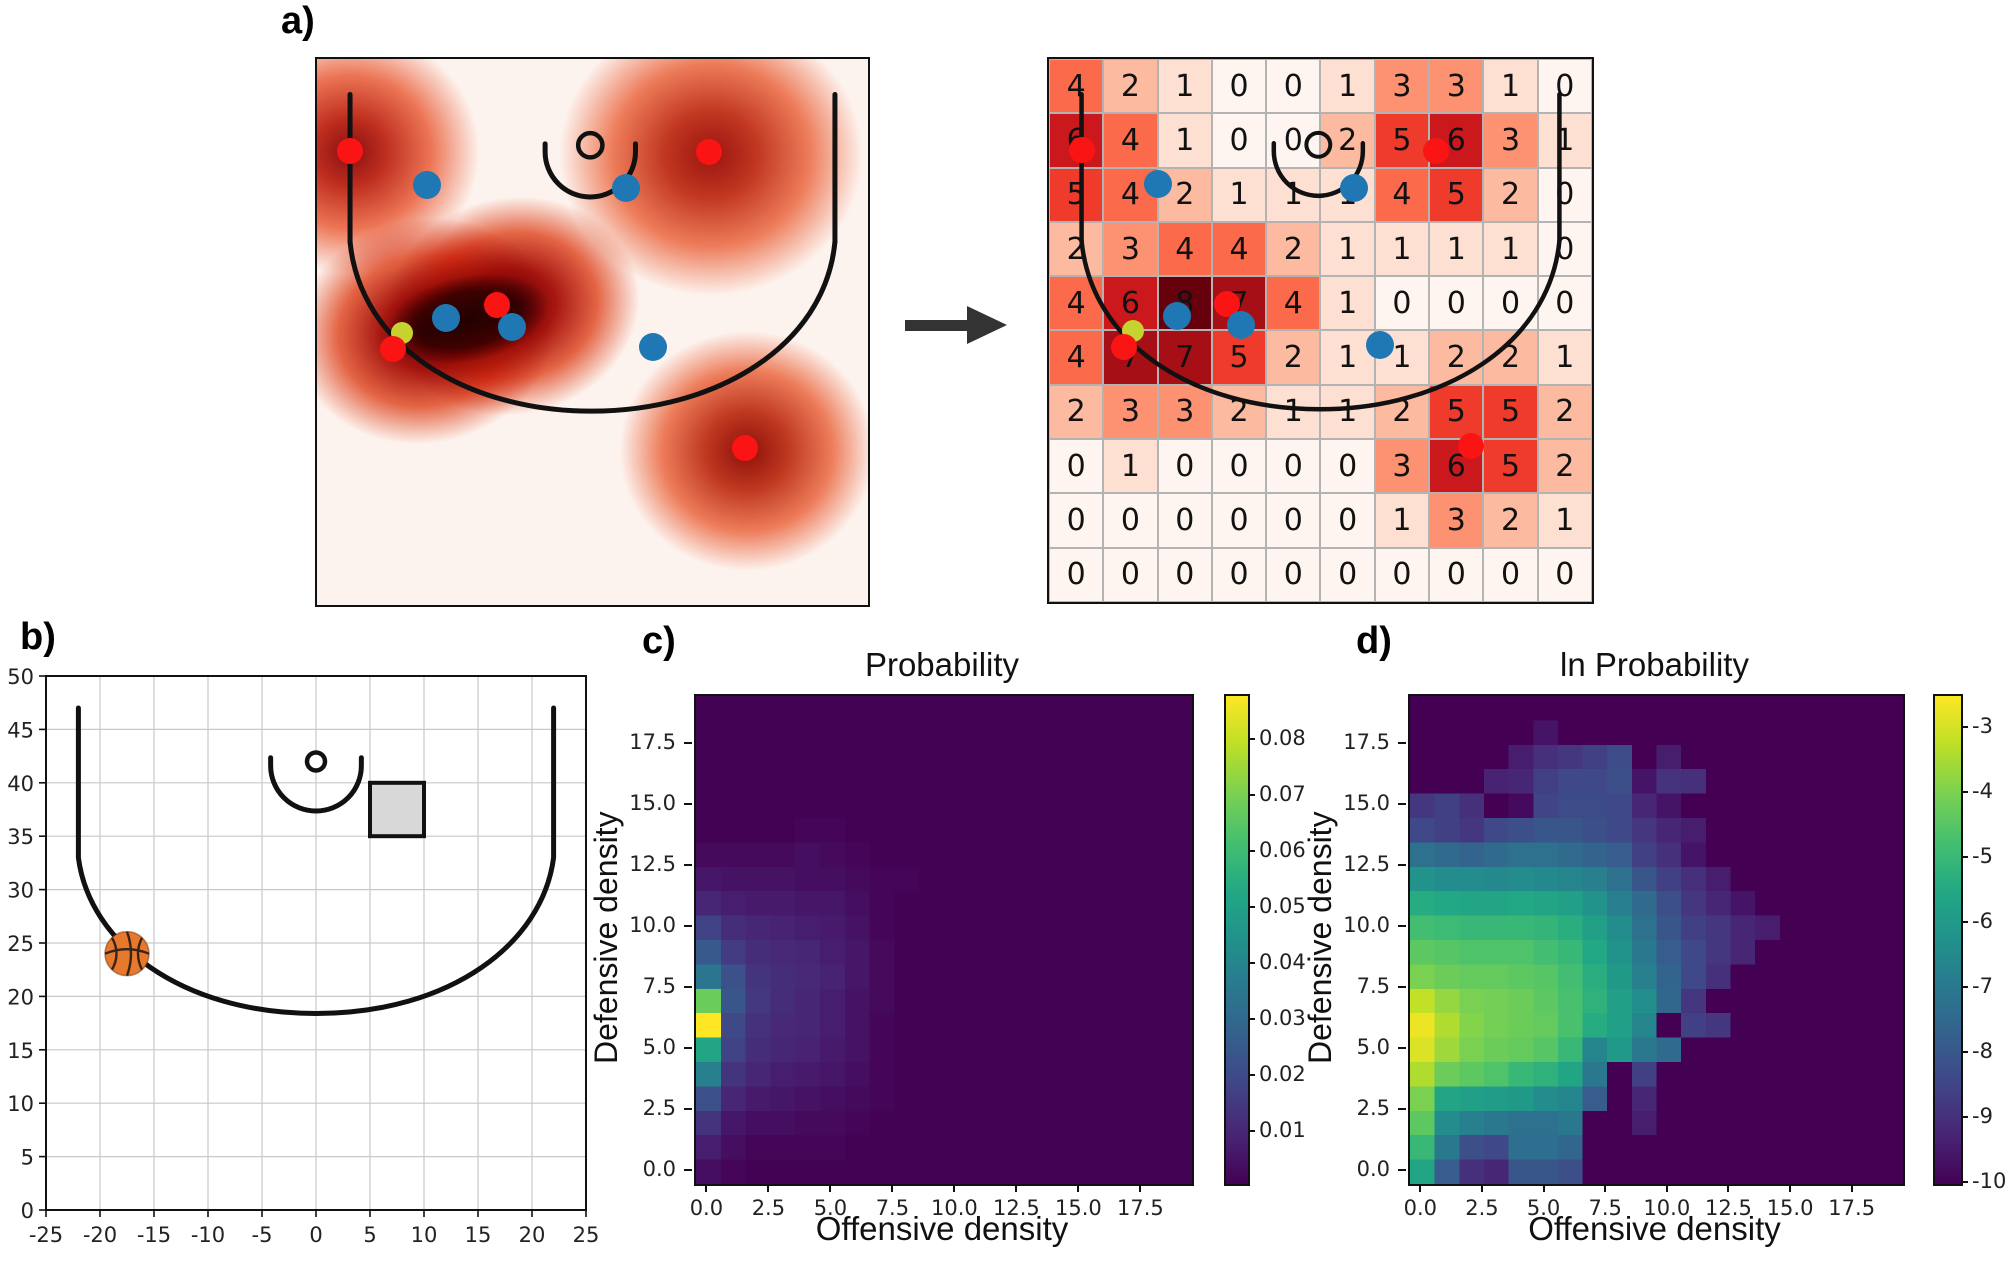 The image size is (2006, 1262). Describe the element at coordinates (532, 1235) in the screenshot. I see `b-x-tick-label: 20` at that location.